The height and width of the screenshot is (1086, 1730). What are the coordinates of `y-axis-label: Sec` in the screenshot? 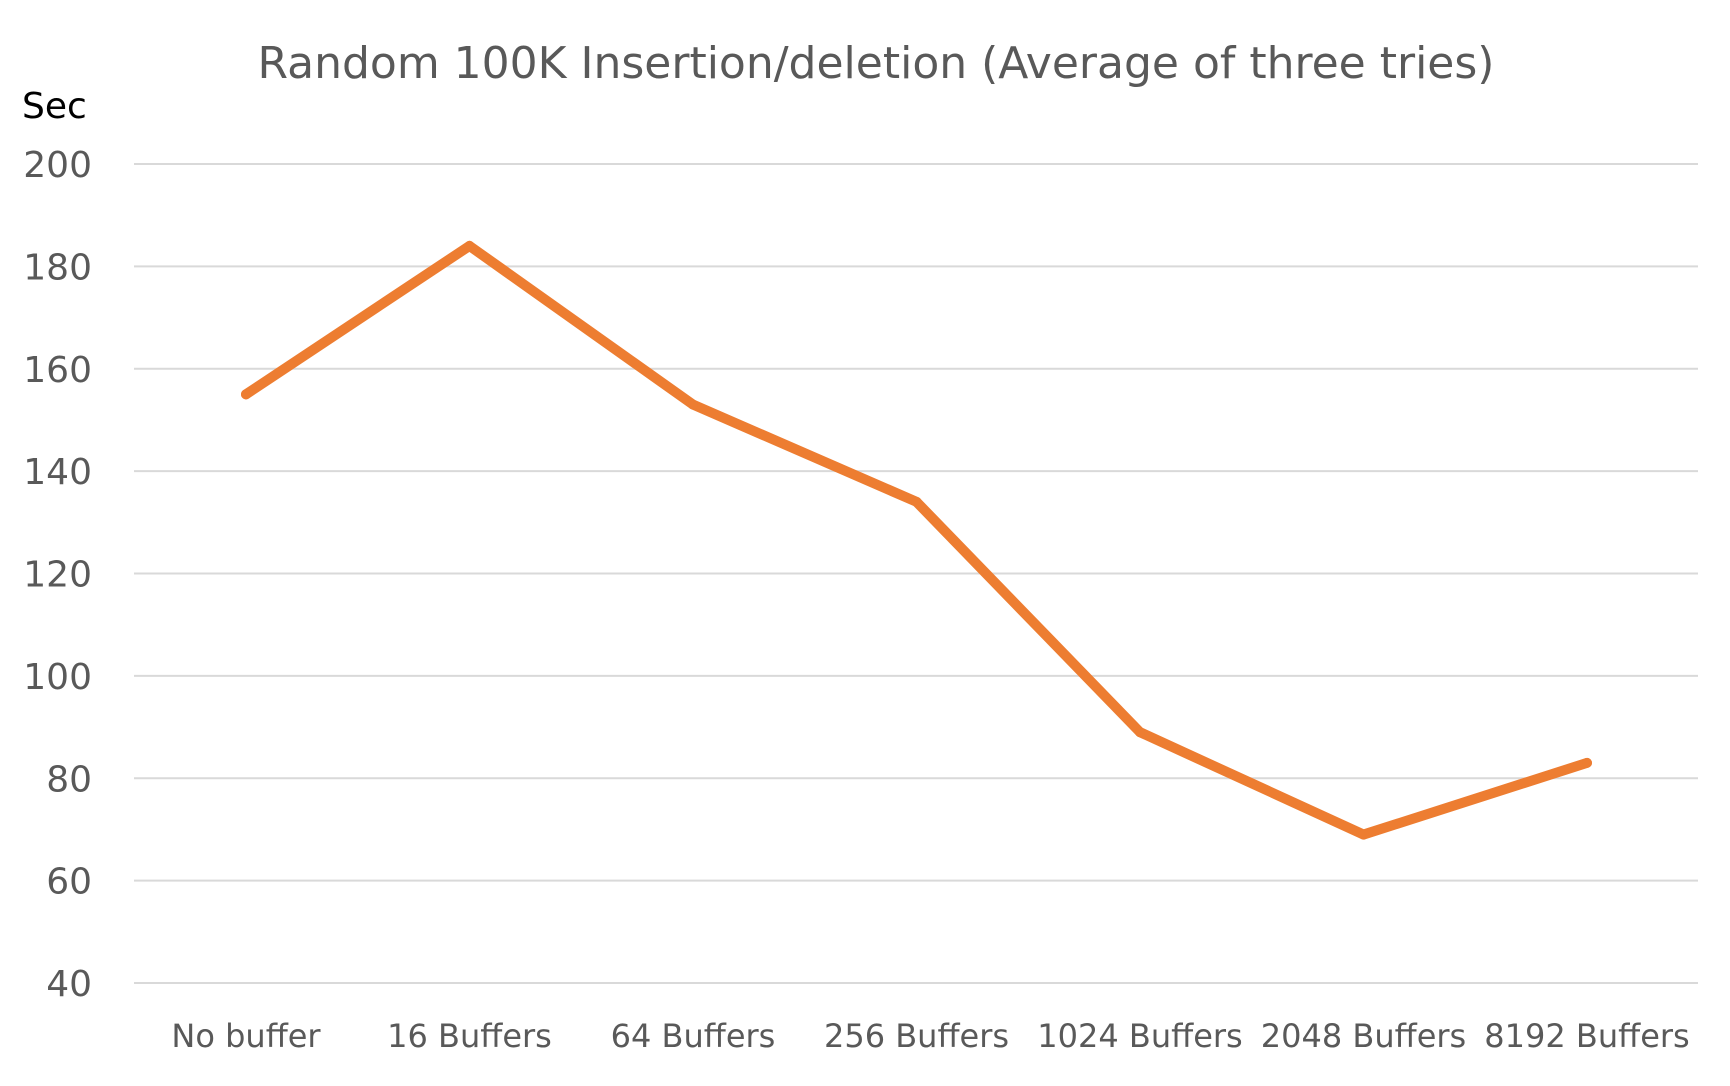 It's located at (54, 106).